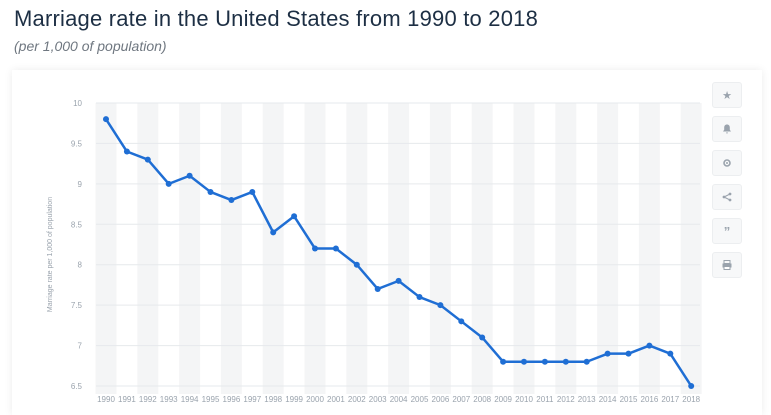 The image size is (771, 415). Describe the element at coordinates (650, 399) in the screenshot. I see `x-tick-label: 2016` at that location.